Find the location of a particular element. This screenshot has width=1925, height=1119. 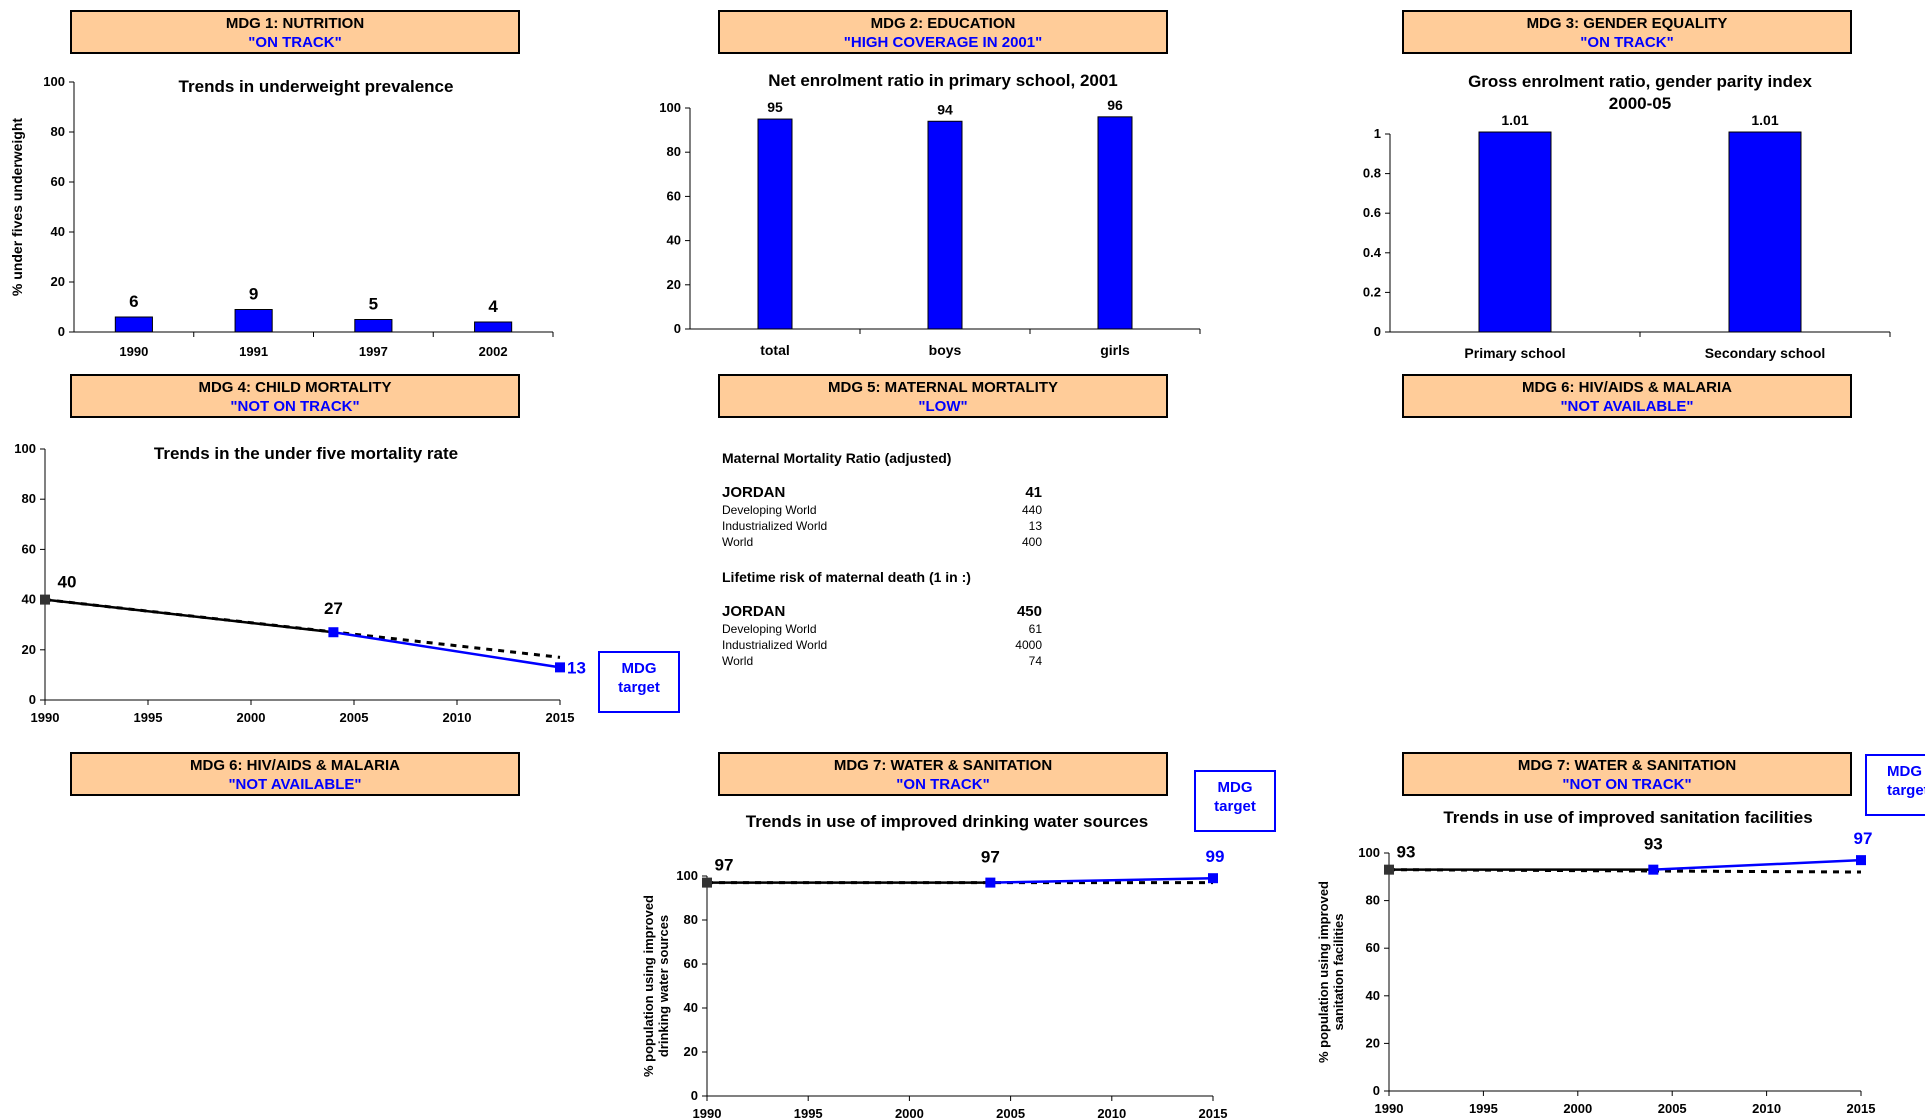

data-label: 27 is located at coordinates (333, 608).